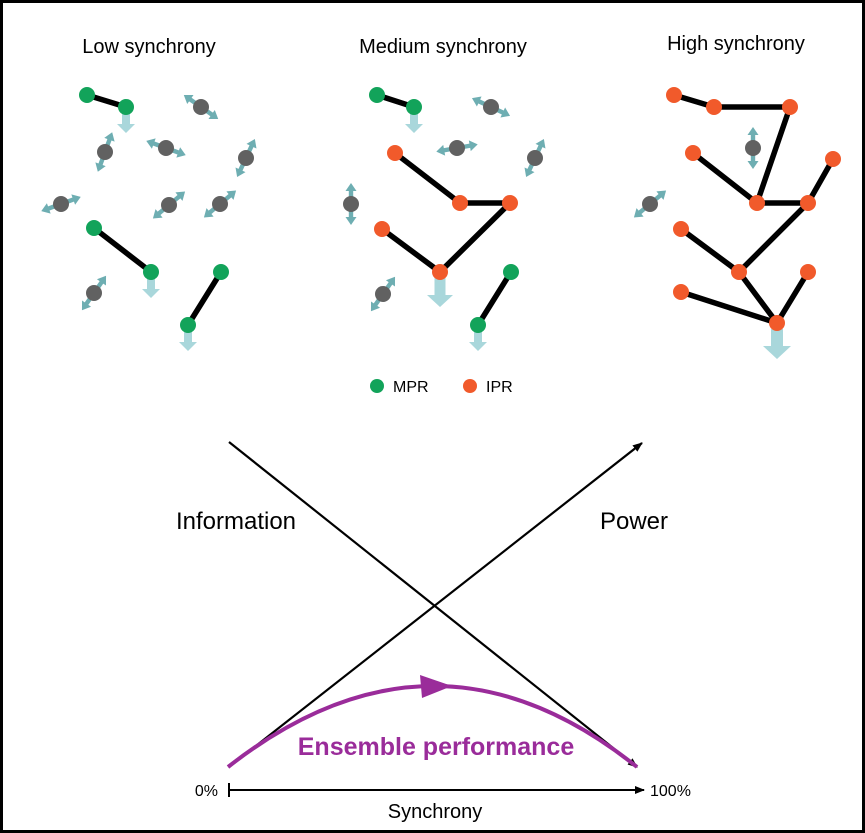 The height and width of the screenshot is (833, 865). Describe the element at coordinates (670, 791) in the screenshot. I see `axis-max-label: 100%` at that location.